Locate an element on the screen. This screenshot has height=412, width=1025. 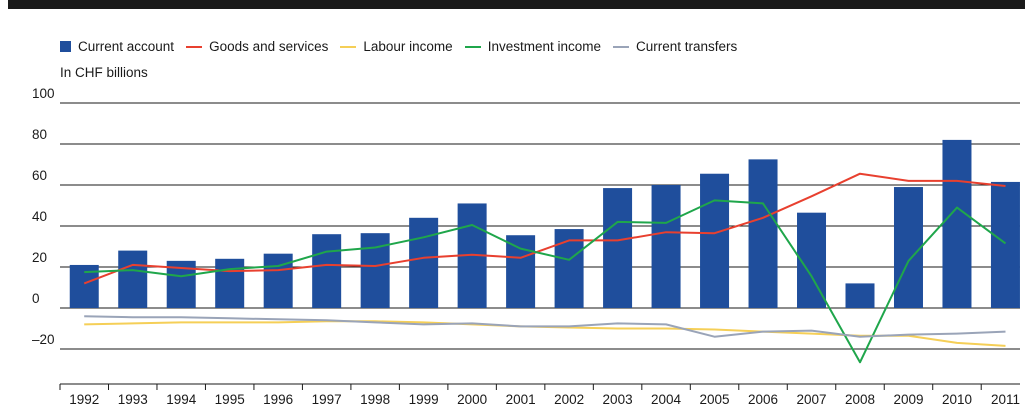
x-tick-label: 2005 is located at coordinates (715, 399).